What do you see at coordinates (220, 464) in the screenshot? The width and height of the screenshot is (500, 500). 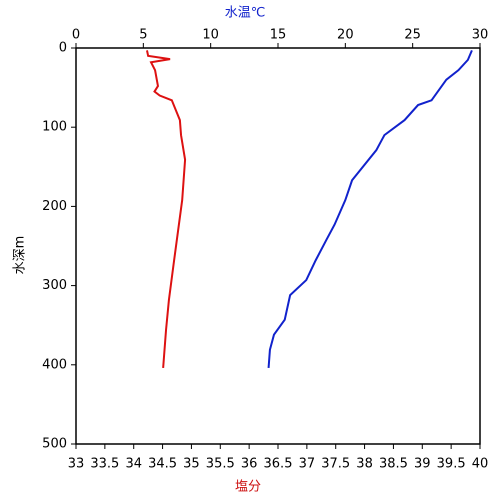 I see `x-tick-label: 35.5` at bounding box center [220, 464].